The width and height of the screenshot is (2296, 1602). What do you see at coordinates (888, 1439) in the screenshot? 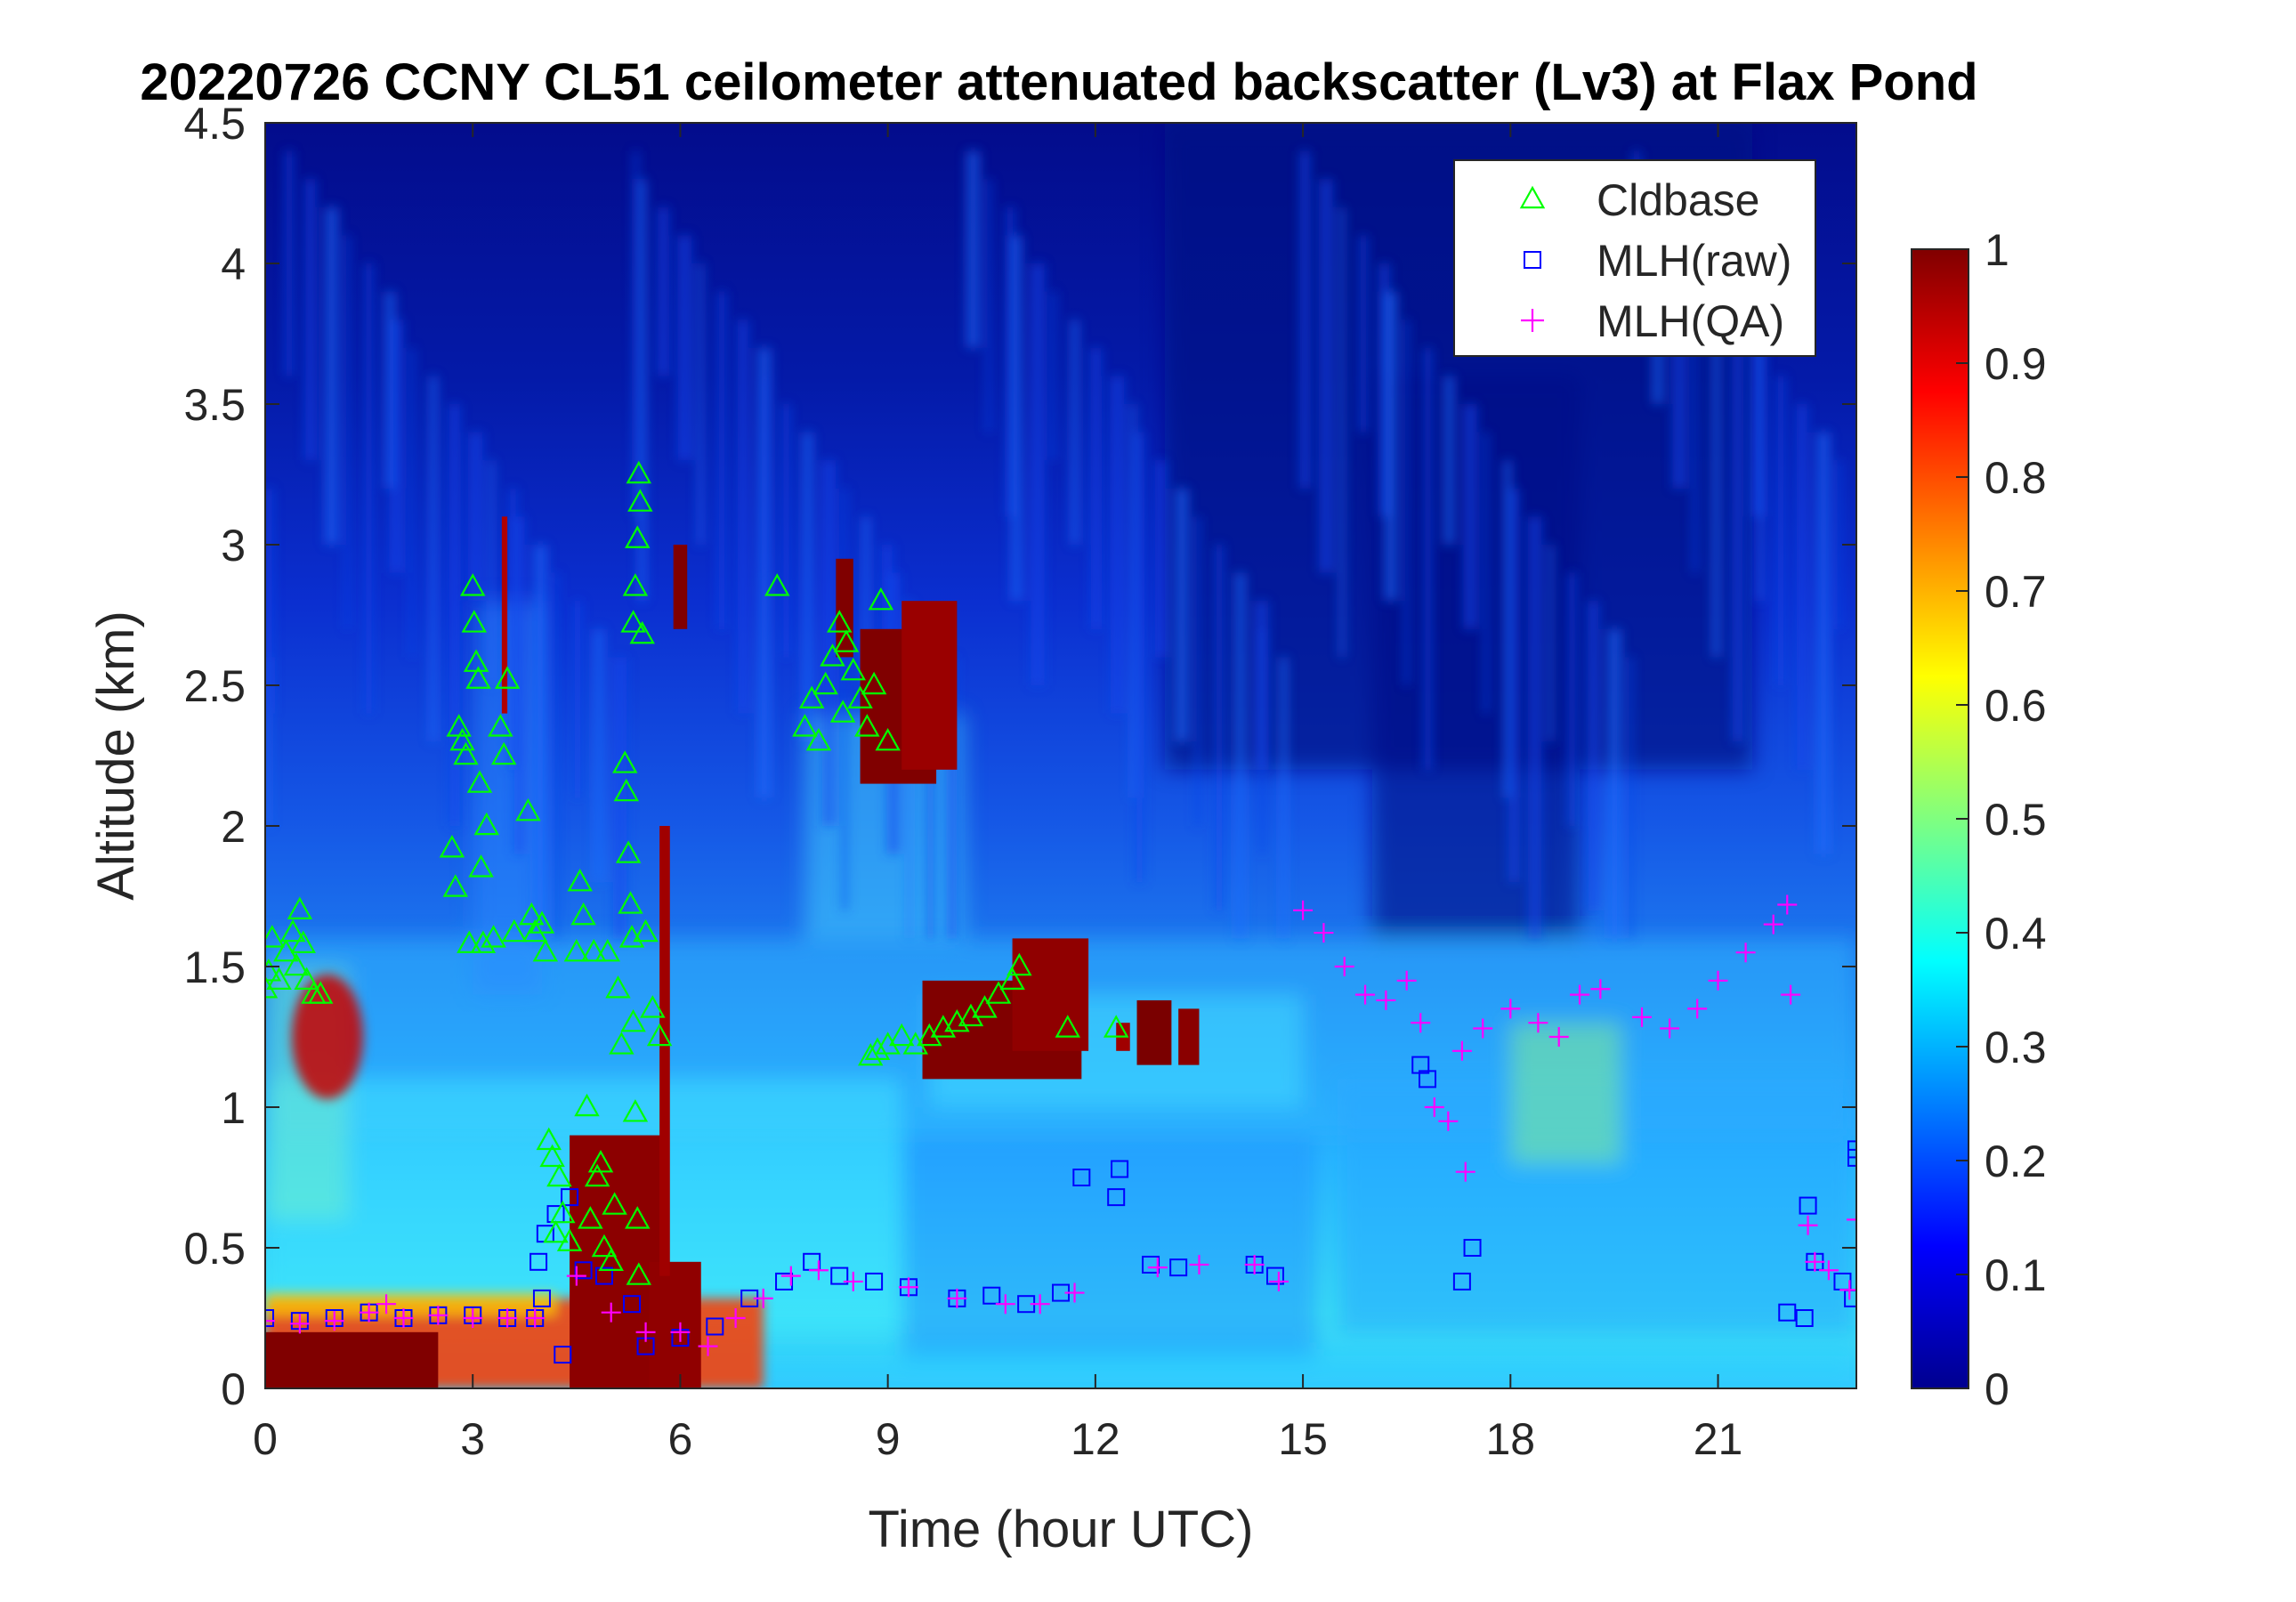
I see `x-tick-label: 9` at bounding box center [888, 1439].